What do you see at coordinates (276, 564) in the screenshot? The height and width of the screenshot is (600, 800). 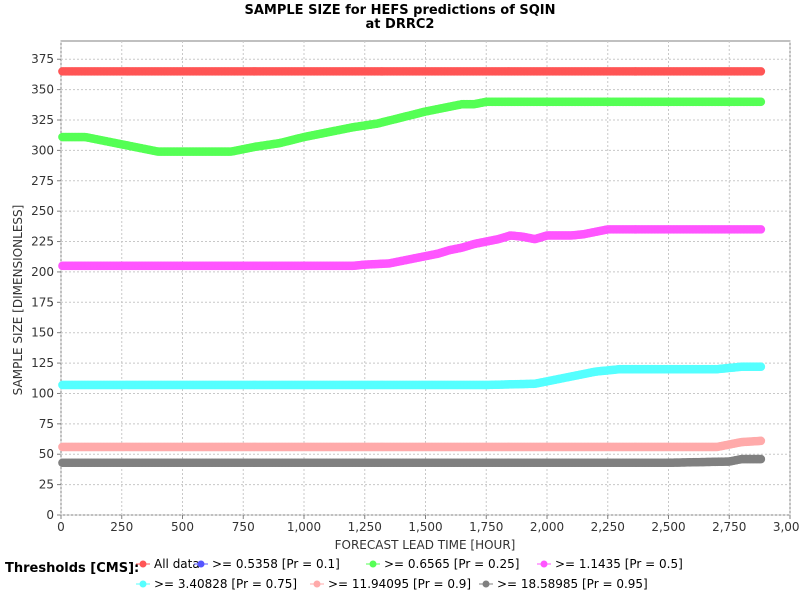 I see `legend-label: >= 0.5358 [Pr = 0.1]` at bounding box center [276, 564].